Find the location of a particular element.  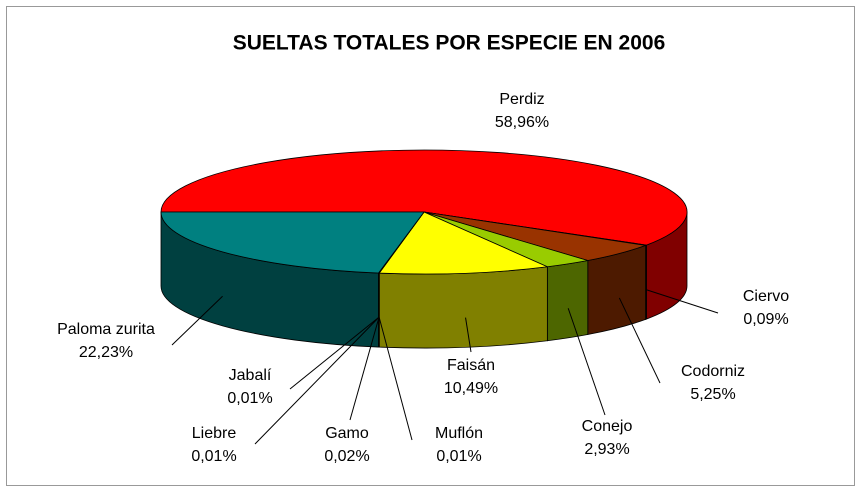

slice-label: Faisán is located at coordinates (471, 365).